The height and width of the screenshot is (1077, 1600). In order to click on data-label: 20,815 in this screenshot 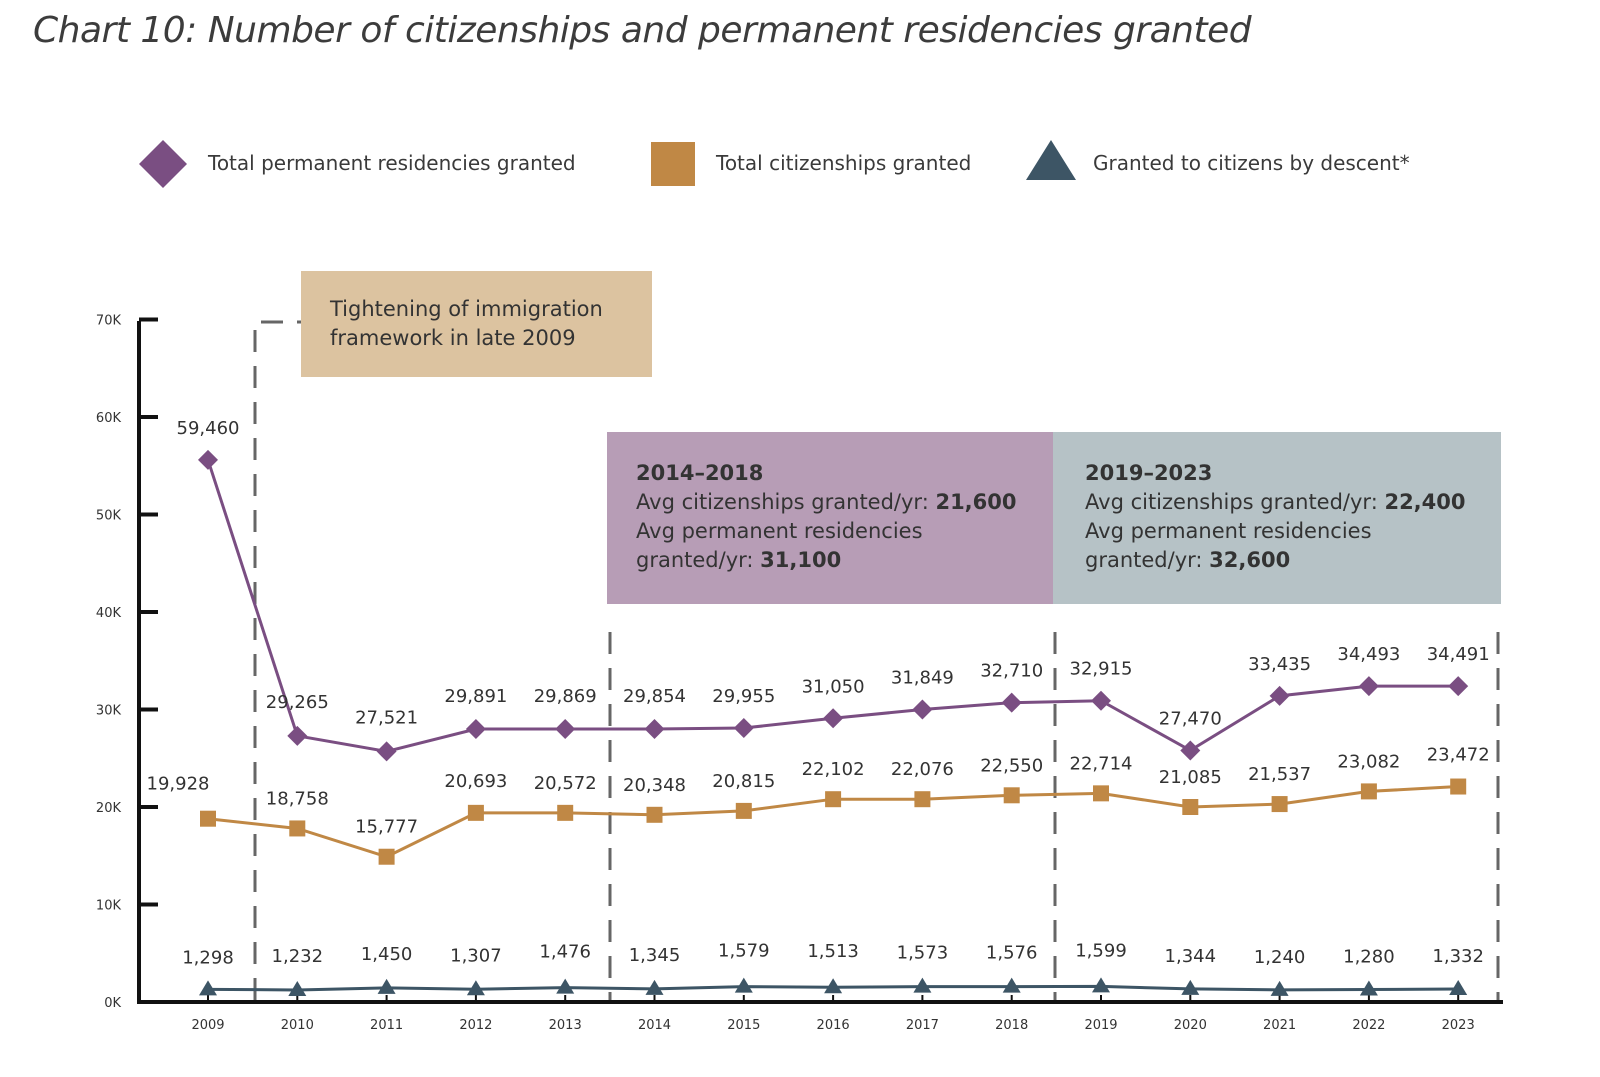, I will do `click(743, 781)`.